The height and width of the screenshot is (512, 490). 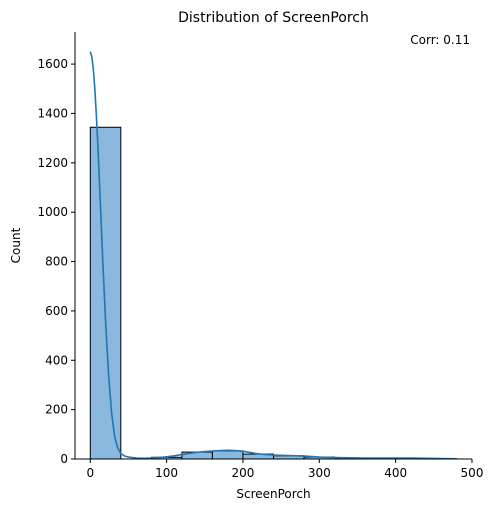 What do you see at coordinates (16, 245) in the screenshot?
I see `y-axis-label: Count` at bounding box center [16, 245].